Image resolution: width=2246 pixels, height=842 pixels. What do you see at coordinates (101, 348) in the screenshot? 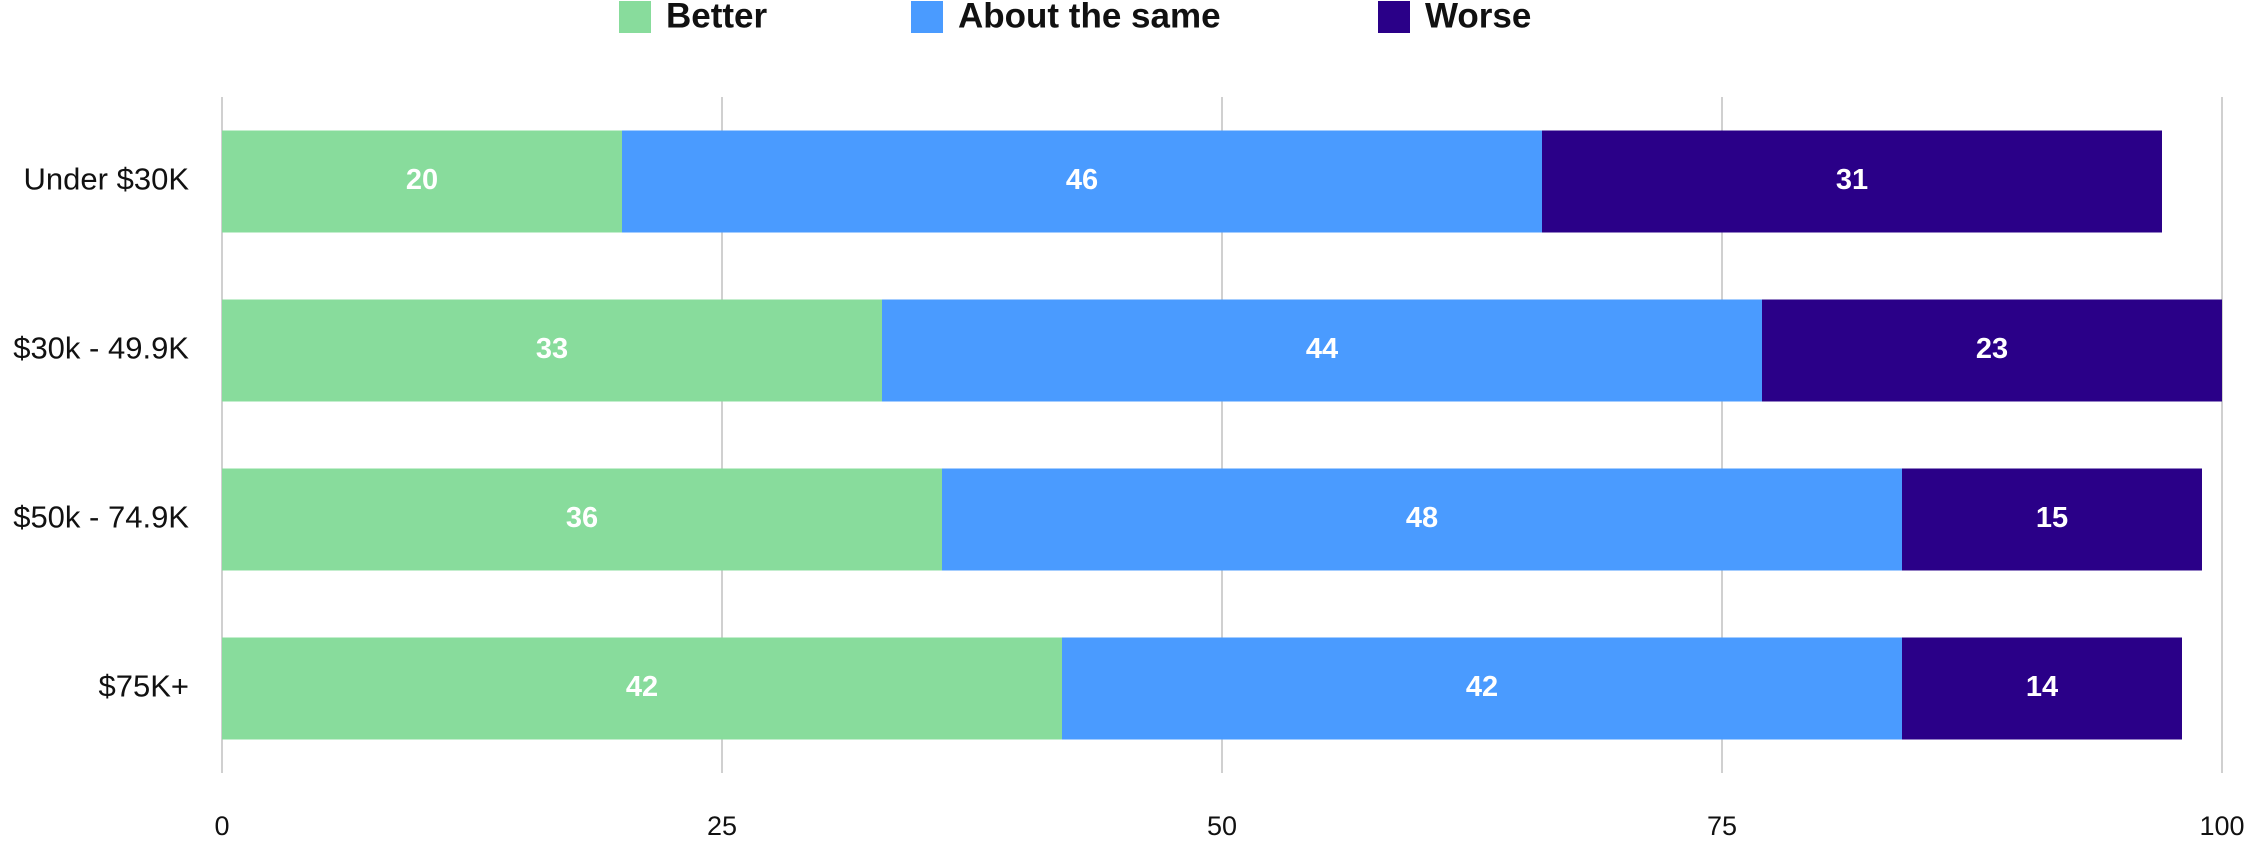
I see `y-tick-label: $30k - 49.9K` at bounding box center [101, 348].